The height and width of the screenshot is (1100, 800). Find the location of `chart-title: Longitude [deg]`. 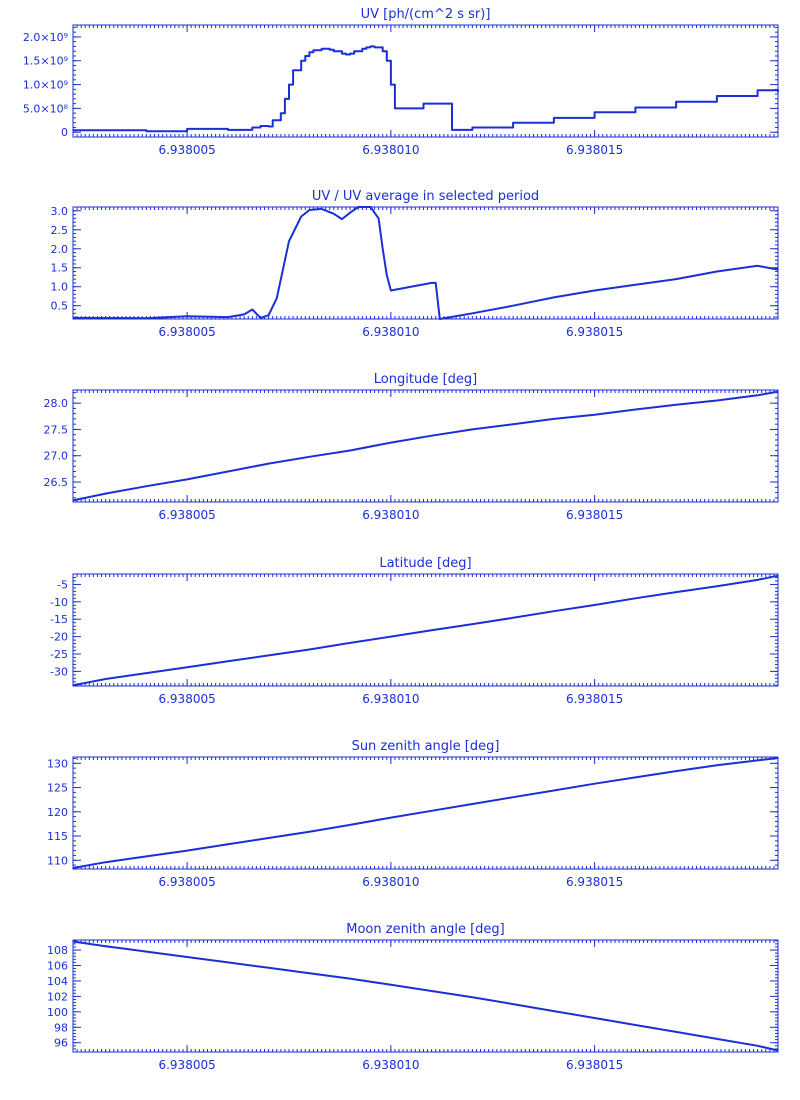

chart-title: Longitude [deg] is located at coordinates (425, 379).